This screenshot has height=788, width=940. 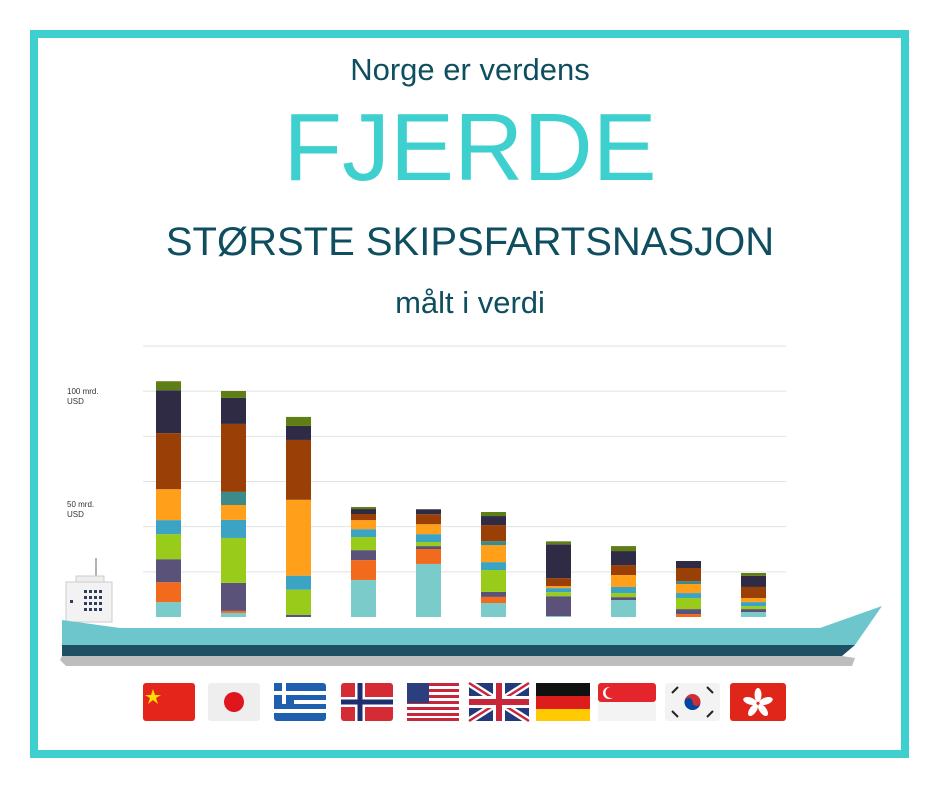 I want to click on y-tick-label: 50 mrd. USD, so click(x=81, y=510).